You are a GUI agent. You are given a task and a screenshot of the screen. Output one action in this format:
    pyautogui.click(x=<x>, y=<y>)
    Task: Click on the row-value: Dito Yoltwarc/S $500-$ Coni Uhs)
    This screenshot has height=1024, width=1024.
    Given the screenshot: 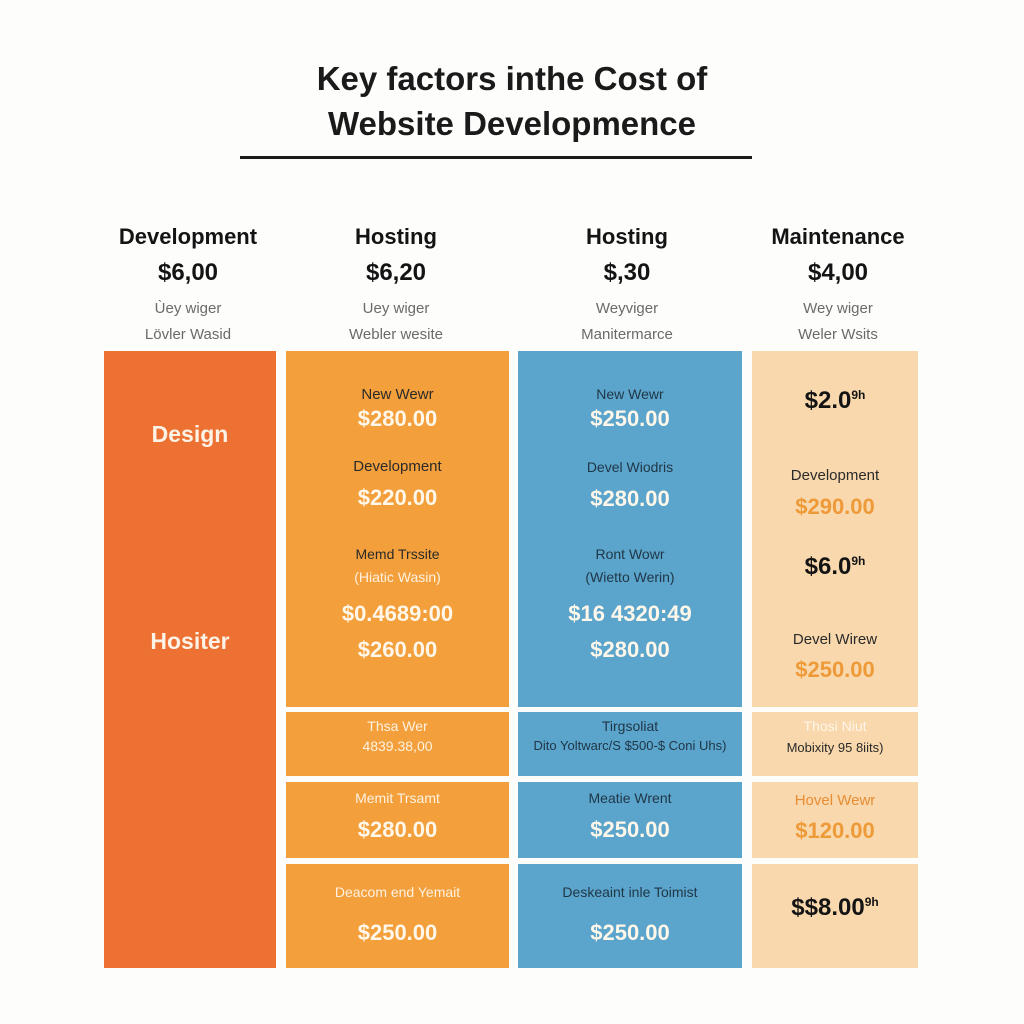 What is the action you would take?
    pyautogui.click(x=630, y=745)
    